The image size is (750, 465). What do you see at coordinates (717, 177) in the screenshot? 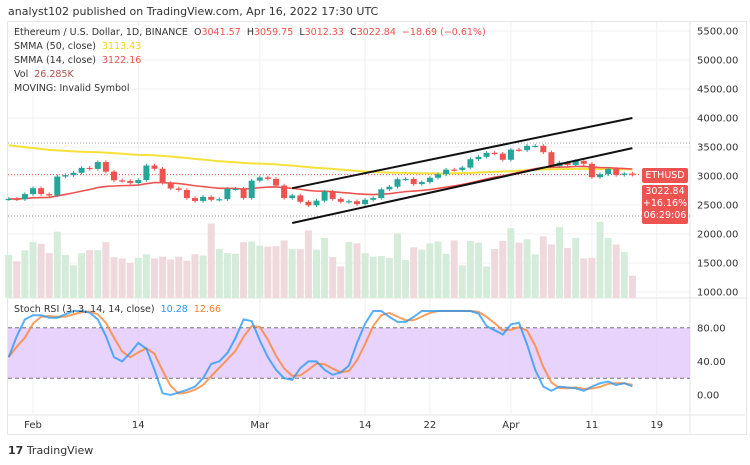
I see `price-axis-label: 3000.00` at bounding box center [717, 177].